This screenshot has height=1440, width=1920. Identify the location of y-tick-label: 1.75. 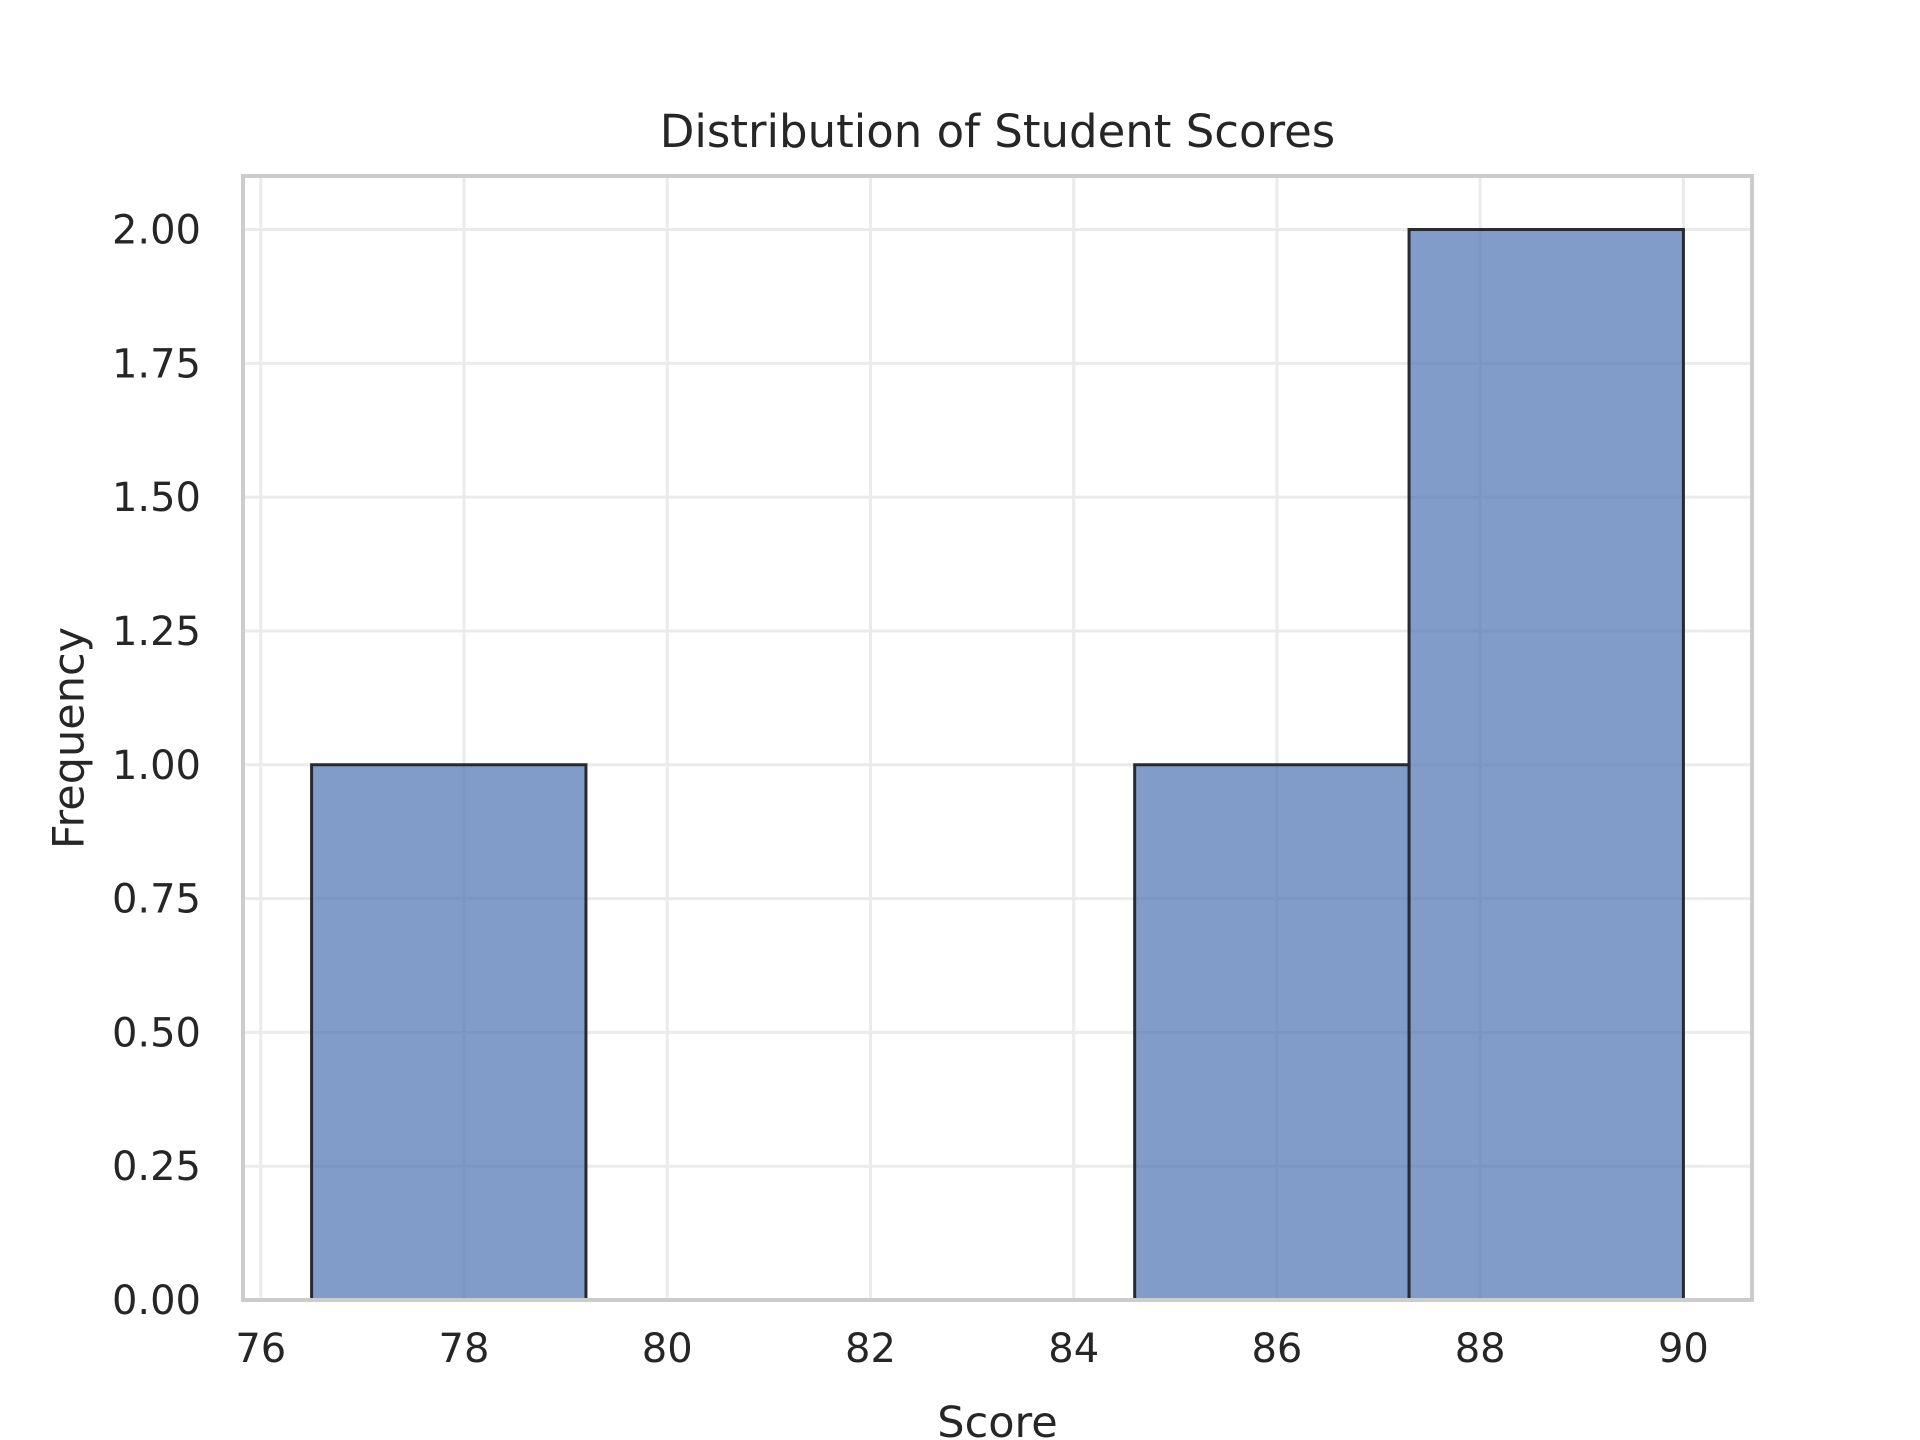
(156, 364).